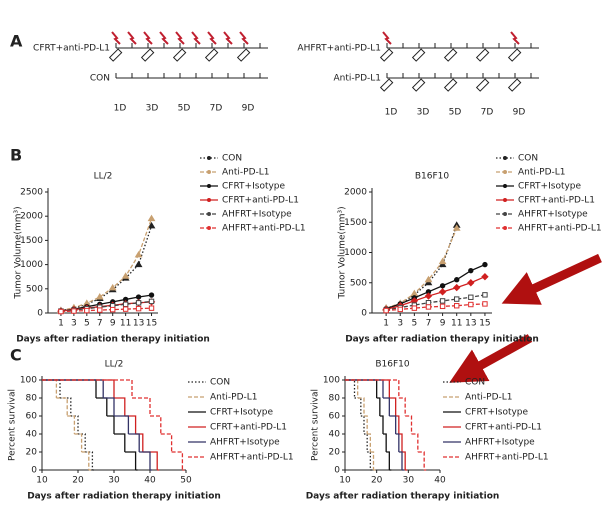 The width and height of the screenshot is (612, 526). What do you see at coordinates (138, 324) in the screenshot?
I see `x-tick-label: 13` at bounding box center [138, 324].